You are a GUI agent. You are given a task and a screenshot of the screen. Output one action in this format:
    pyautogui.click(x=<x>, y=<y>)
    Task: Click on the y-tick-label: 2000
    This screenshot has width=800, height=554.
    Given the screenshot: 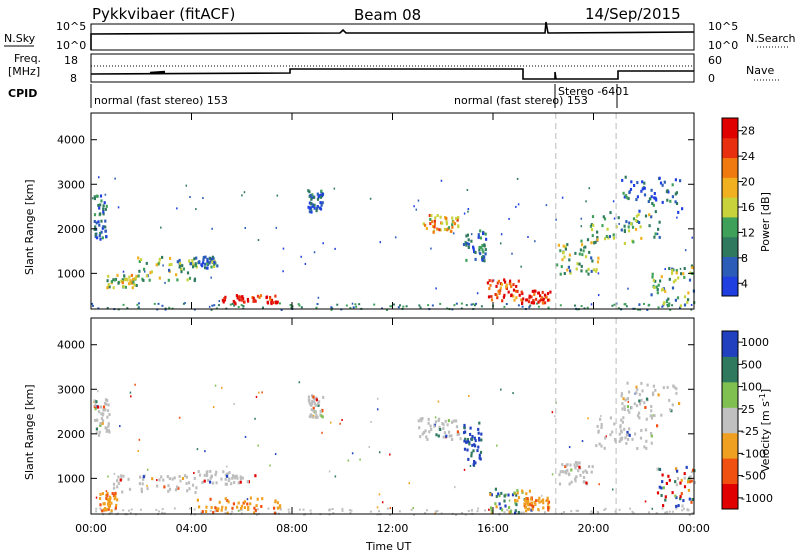 What is the action you would take?
    pyautogui.click(x=71, y=229)
    